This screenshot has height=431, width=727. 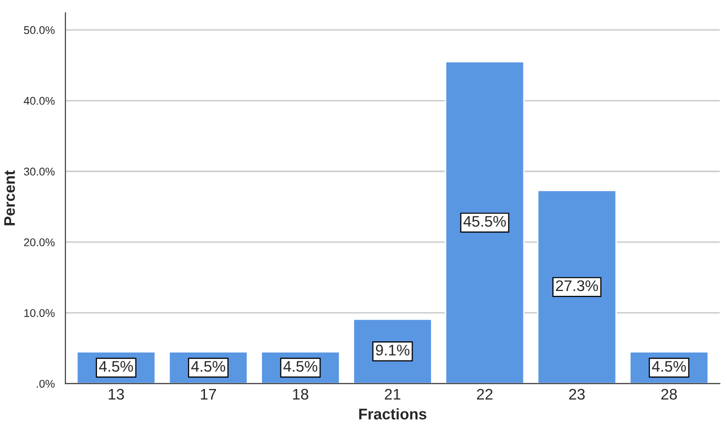 What do you see at coordinates (116, 394) in the screenshot?
I see `x-tick-label: 13` at bounding box center [116, 394].